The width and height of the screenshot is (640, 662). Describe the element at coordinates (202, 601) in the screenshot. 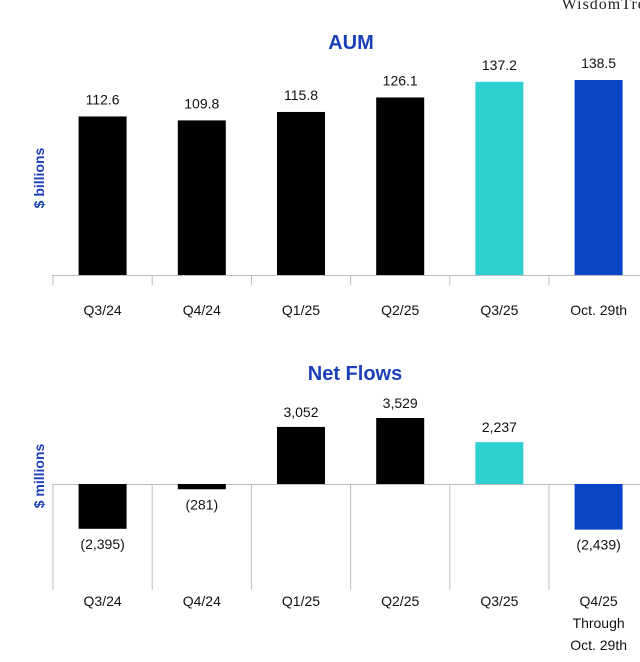

I see `net-flows-category-label: Q4/24` at that location.